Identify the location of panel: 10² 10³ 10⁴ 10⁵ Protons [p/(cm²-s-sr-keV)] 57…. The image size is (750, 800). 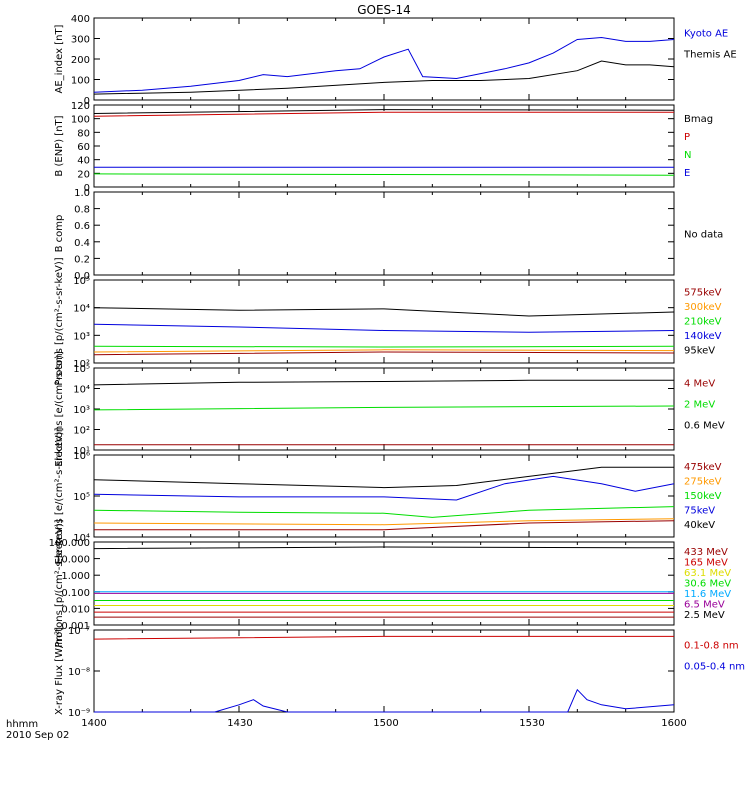
(388, 321).